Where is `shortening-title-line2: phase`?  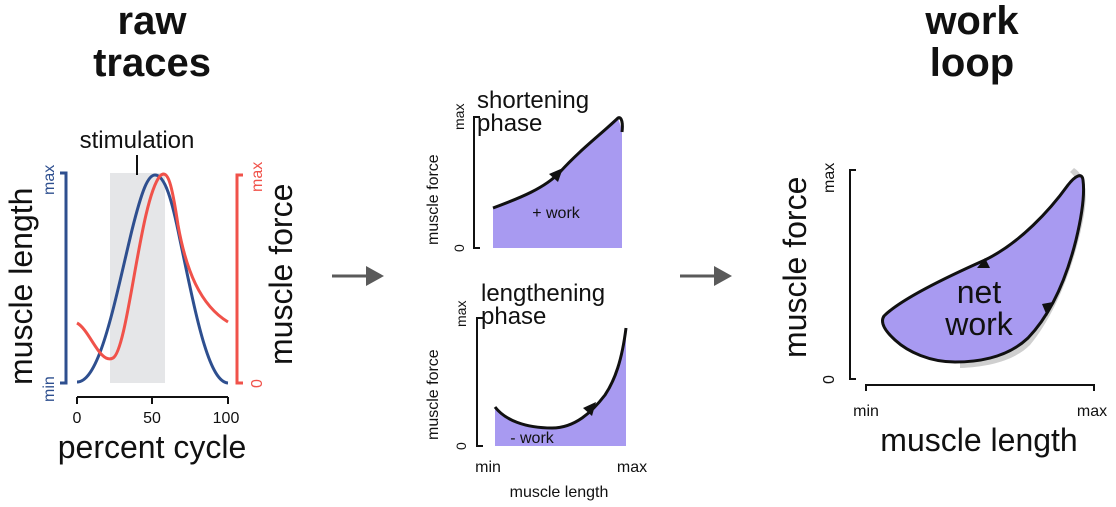
shortening-title-line2: phase is located at coordinates (509, 123).